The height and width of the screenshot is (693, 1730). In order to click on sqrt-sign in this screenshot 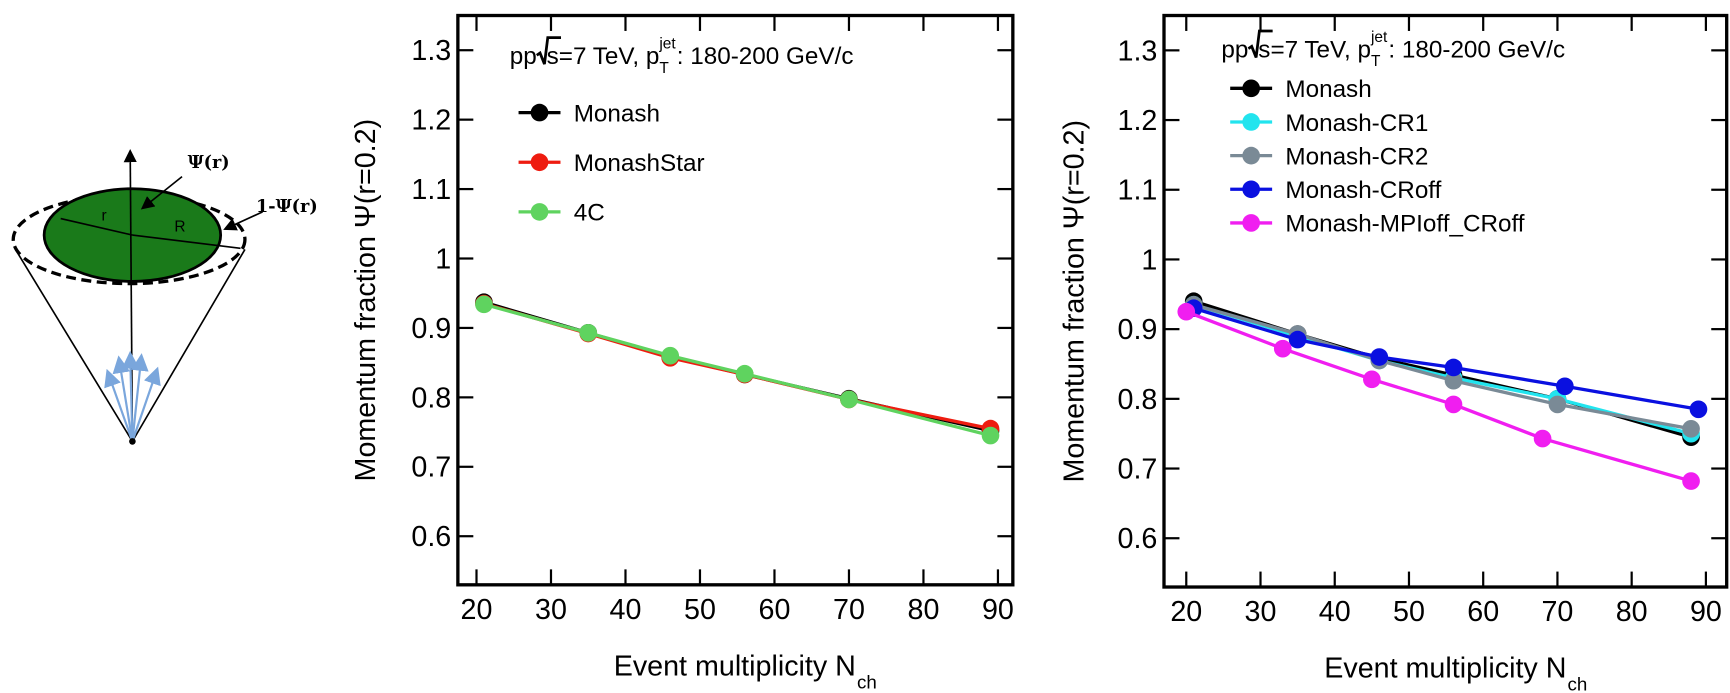, I will do `click(548, 50)`.